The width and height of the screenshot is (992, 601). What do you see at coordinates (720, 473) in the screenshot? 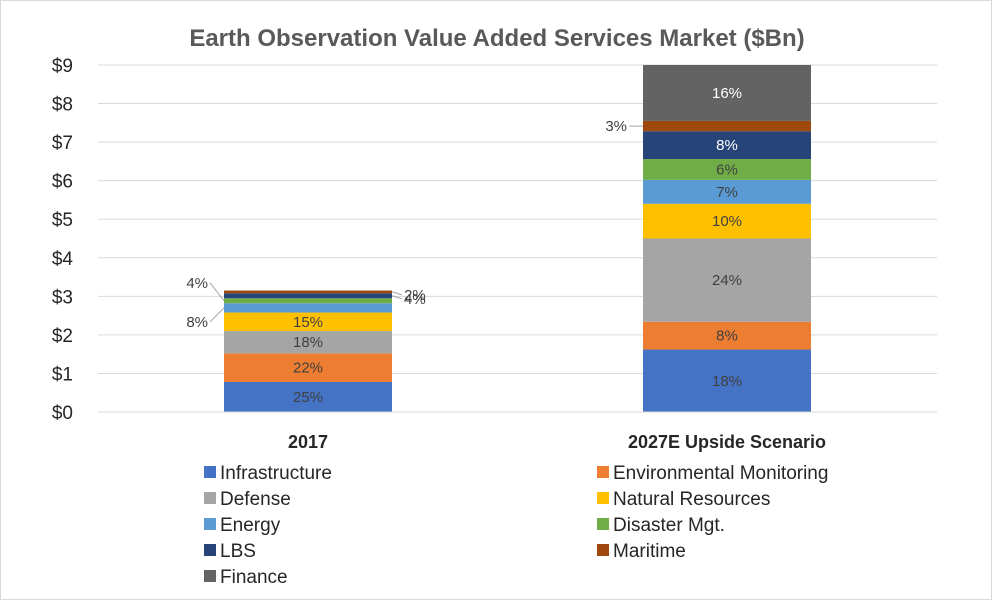
I see `legend-entry: Environmental Monitoring` at bounding box center [720, 473].